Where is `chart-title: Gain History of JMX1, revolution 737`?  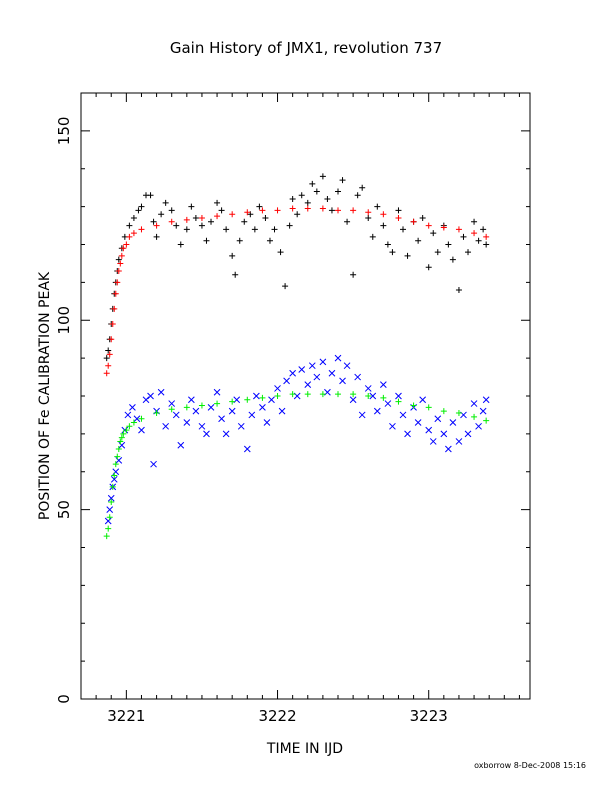
chart-title: Gain History of JMX1, revolution 737 is located at coordinates (306, 48).